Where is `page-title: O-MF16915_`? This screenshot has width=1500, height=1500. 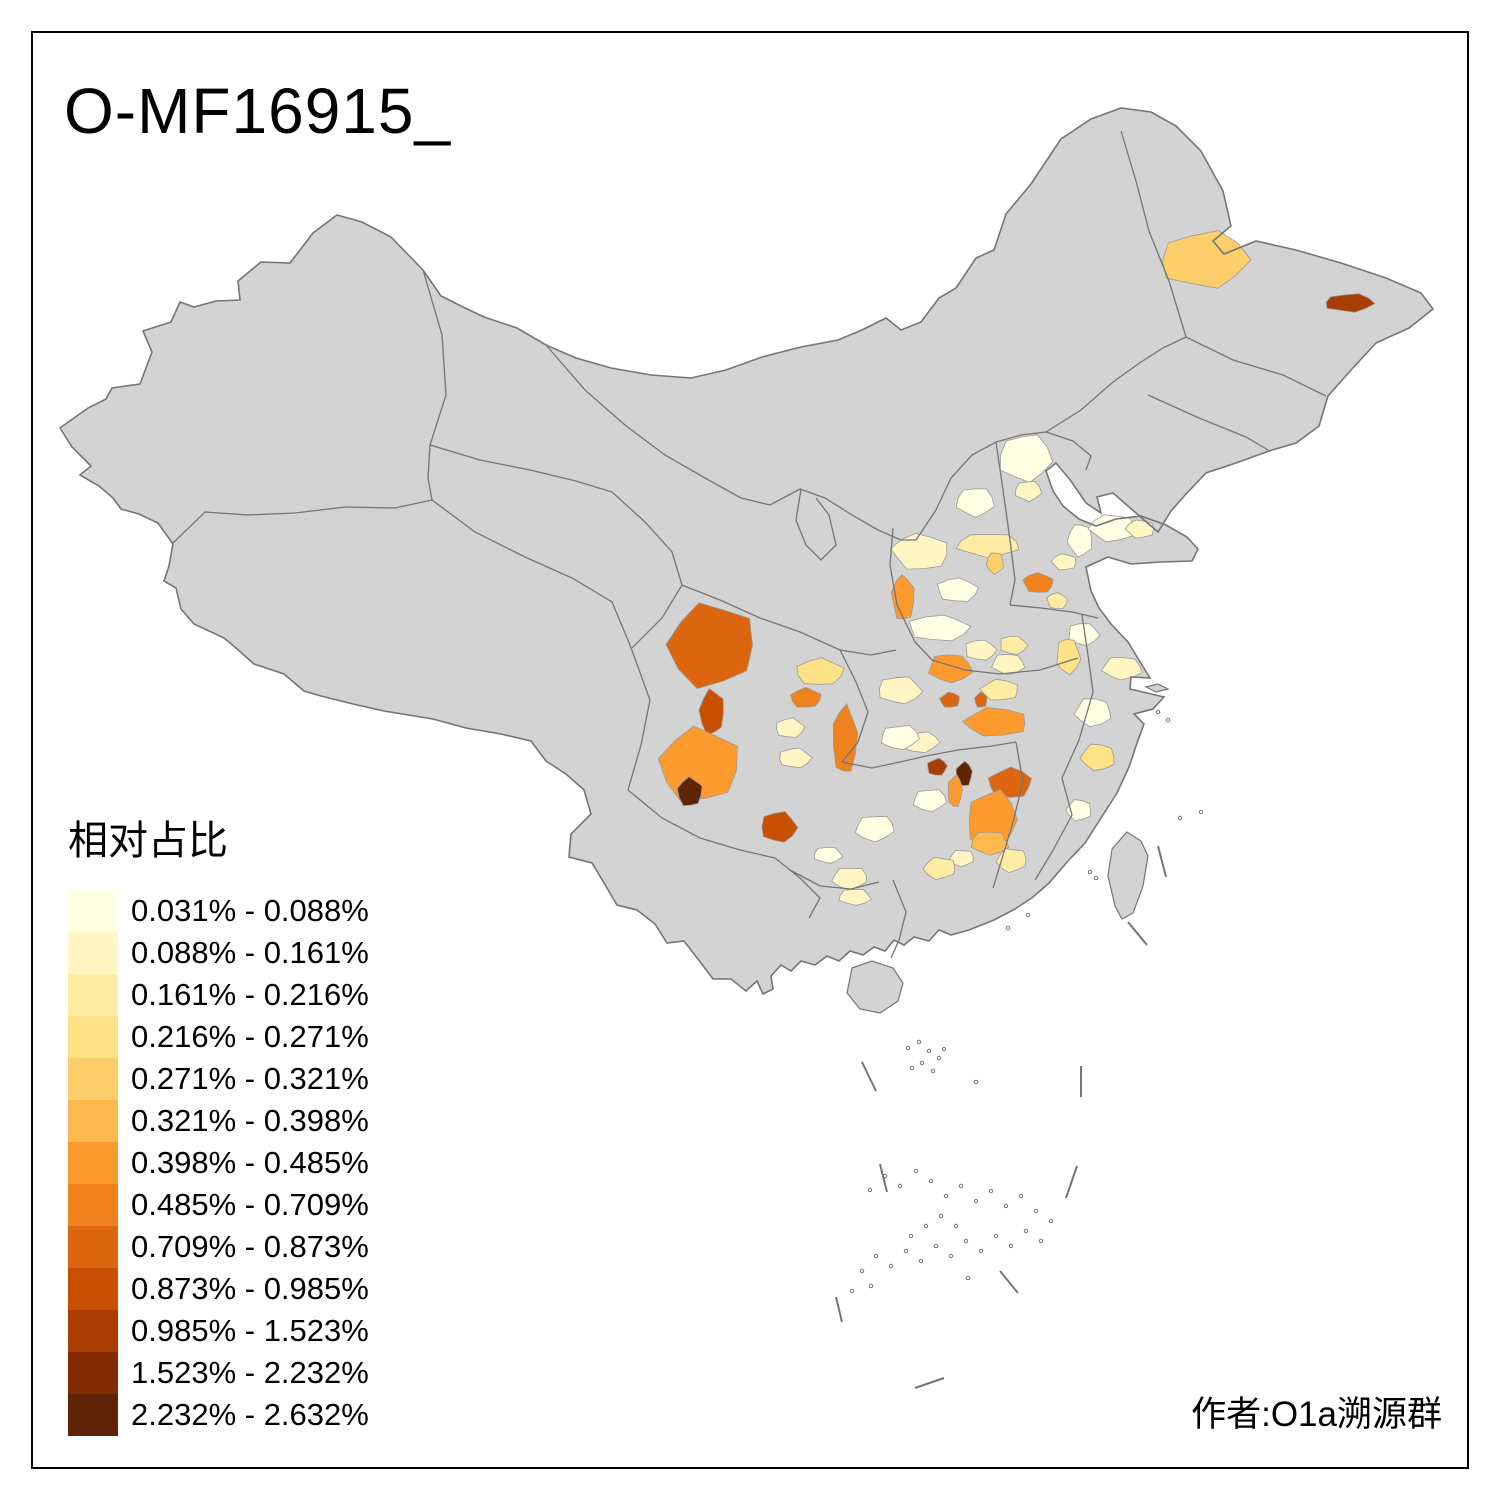
page-title: O-MF16915_ is located at coordinates (258, 111).